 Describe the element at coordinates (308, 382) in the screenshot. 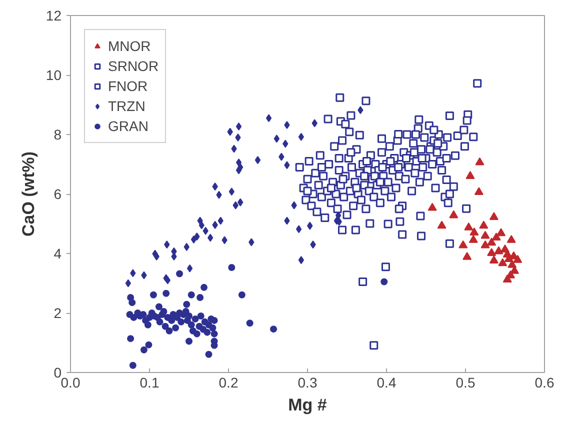

I see `x-tick-label: 0.3` at that location.